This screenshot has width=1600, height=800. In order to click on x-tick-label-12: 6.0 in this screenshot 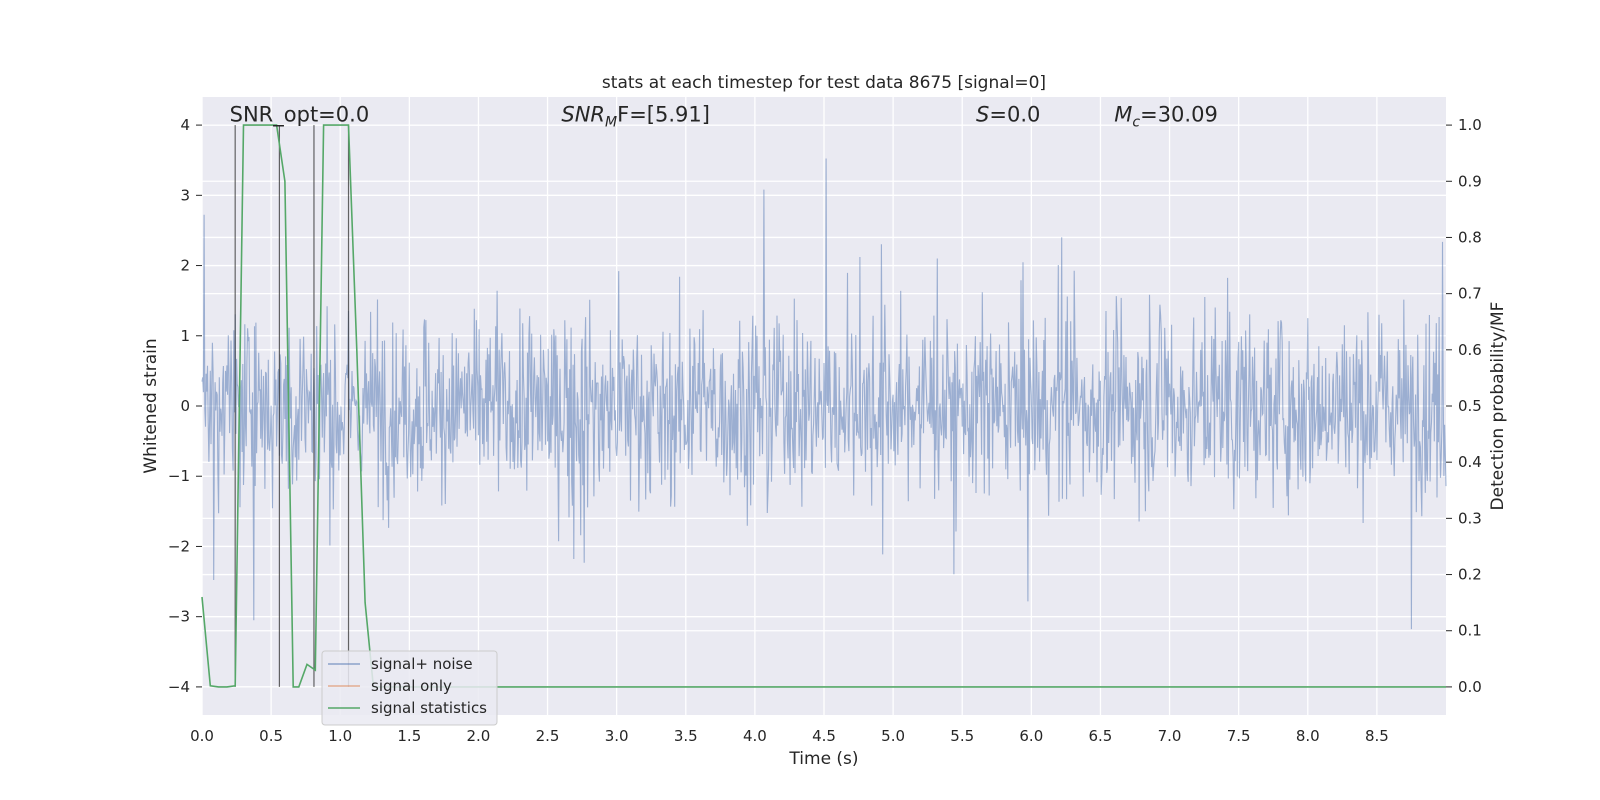, I will do `click(1031, 736)`.